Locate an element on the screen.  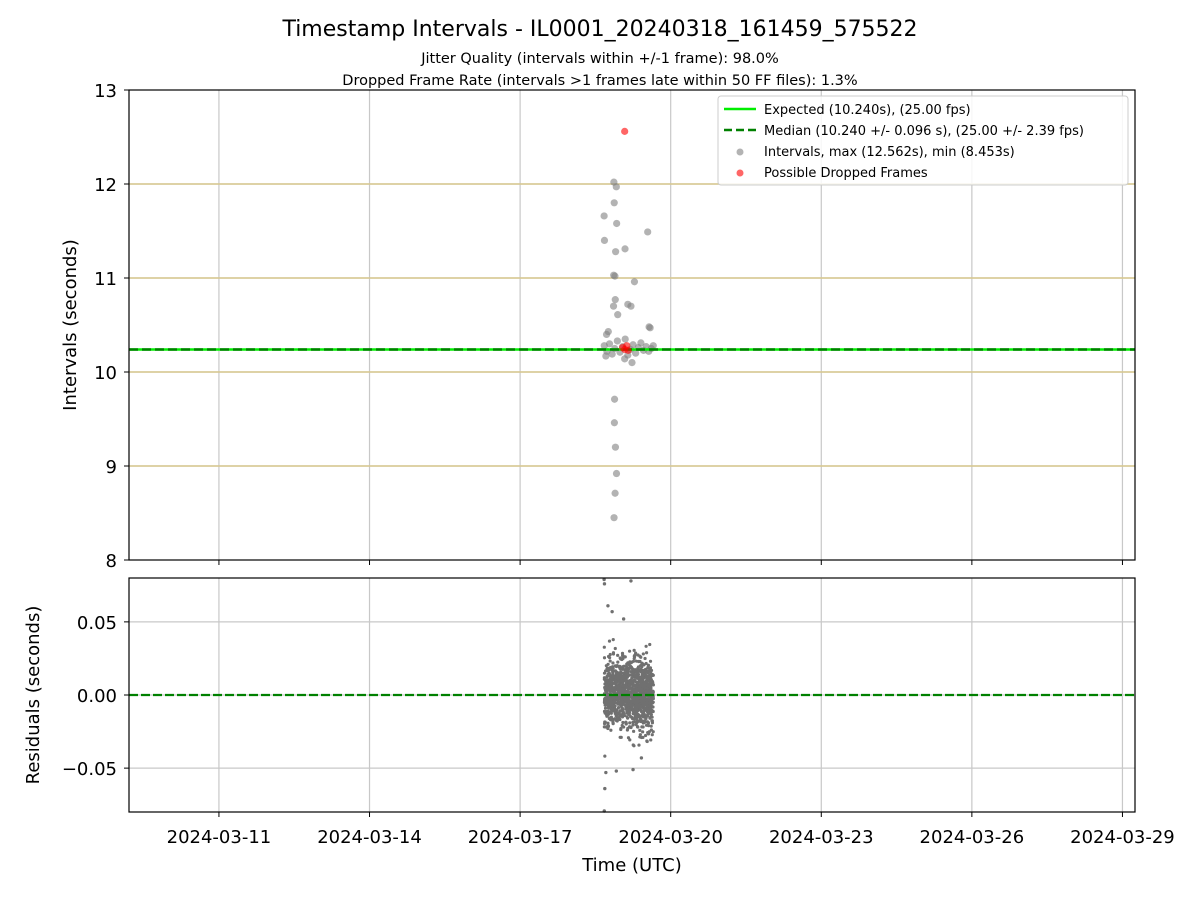
legend-intervals-label: Intervals, max (12.562s), min (8.453s) is located at coordinates (889, 152).